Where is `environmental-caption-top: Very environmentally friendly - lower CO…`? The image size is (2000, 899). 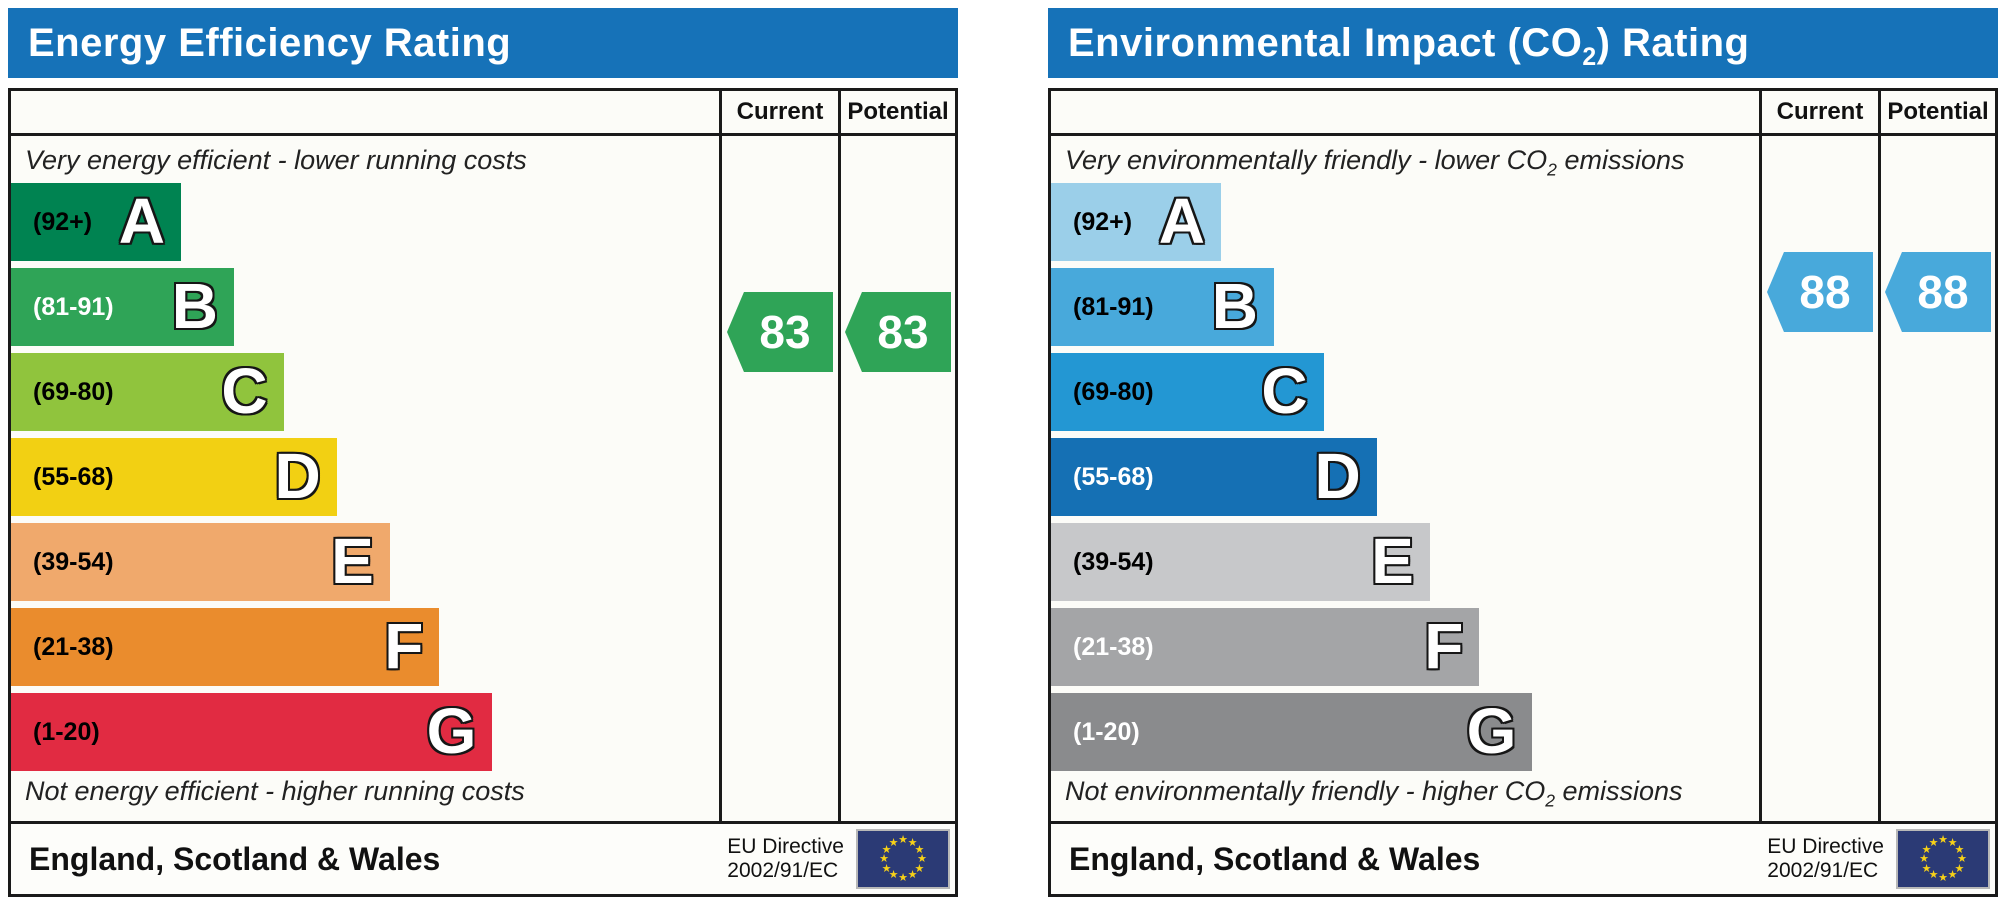 environmental-caption-top: Very environmentally friendly - lower CO… is located at coordinates (1375, 162).